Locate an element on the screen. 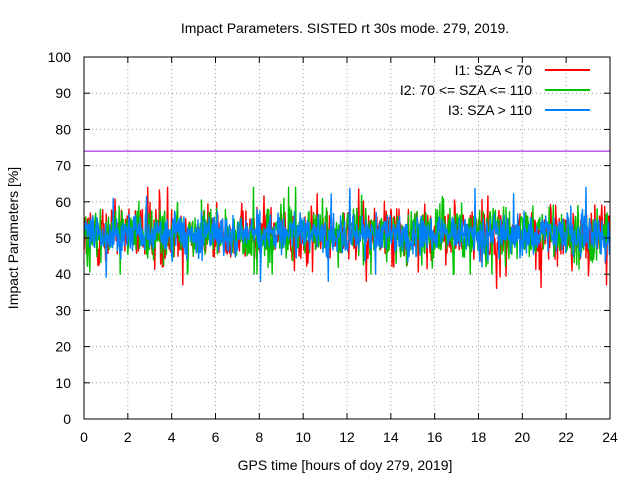 This screenshot has width=640, height=480. y-tick-label: 80 is located at coordinates (63, 129).